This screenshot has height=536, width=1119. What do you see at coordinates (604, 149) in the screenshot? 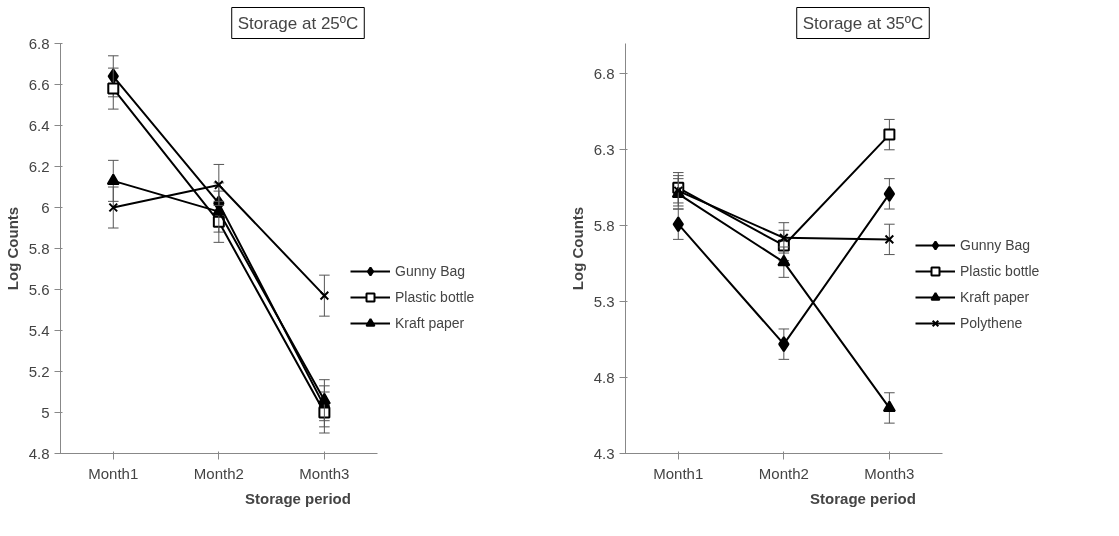
I see `y-tick-label: 6.3` at bounding box center [604, 149].